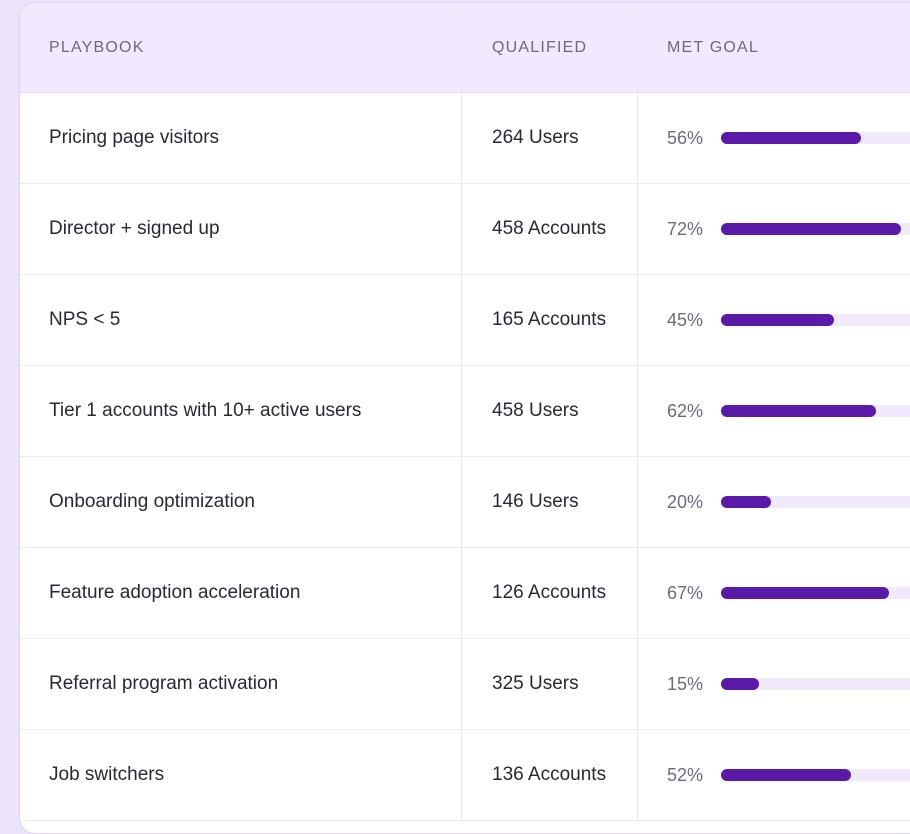 The height and width of the screenshot is (834, 910). What do you see at coordinates (205, 410) in the screenshot?
I see `playbook-name: Tier 1 accounts with 10+ active users` at bounding box center [205, 410].